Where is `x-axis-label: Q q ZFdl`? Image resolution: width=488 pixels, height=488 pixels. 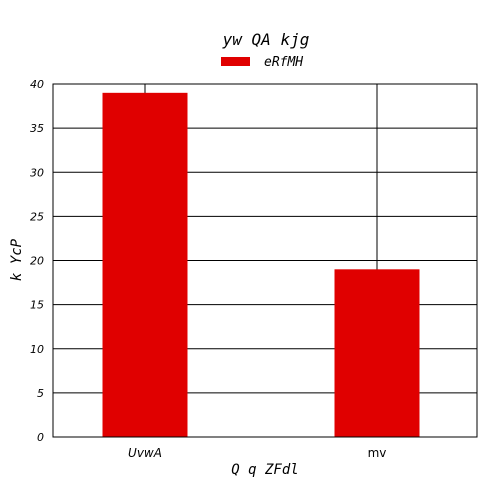
x-axis-label: Q q ZFdl is located at coordinates (264, 470).